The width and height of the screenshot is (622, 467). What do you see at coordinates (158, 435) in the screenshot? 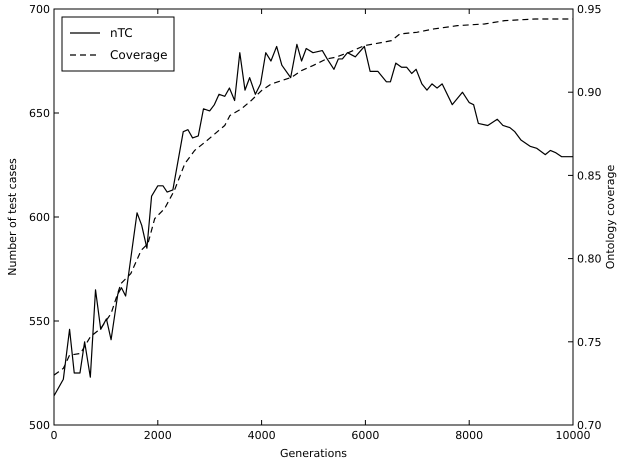
I see `x-tick-label: 2000` at bounding box center [158, 435].